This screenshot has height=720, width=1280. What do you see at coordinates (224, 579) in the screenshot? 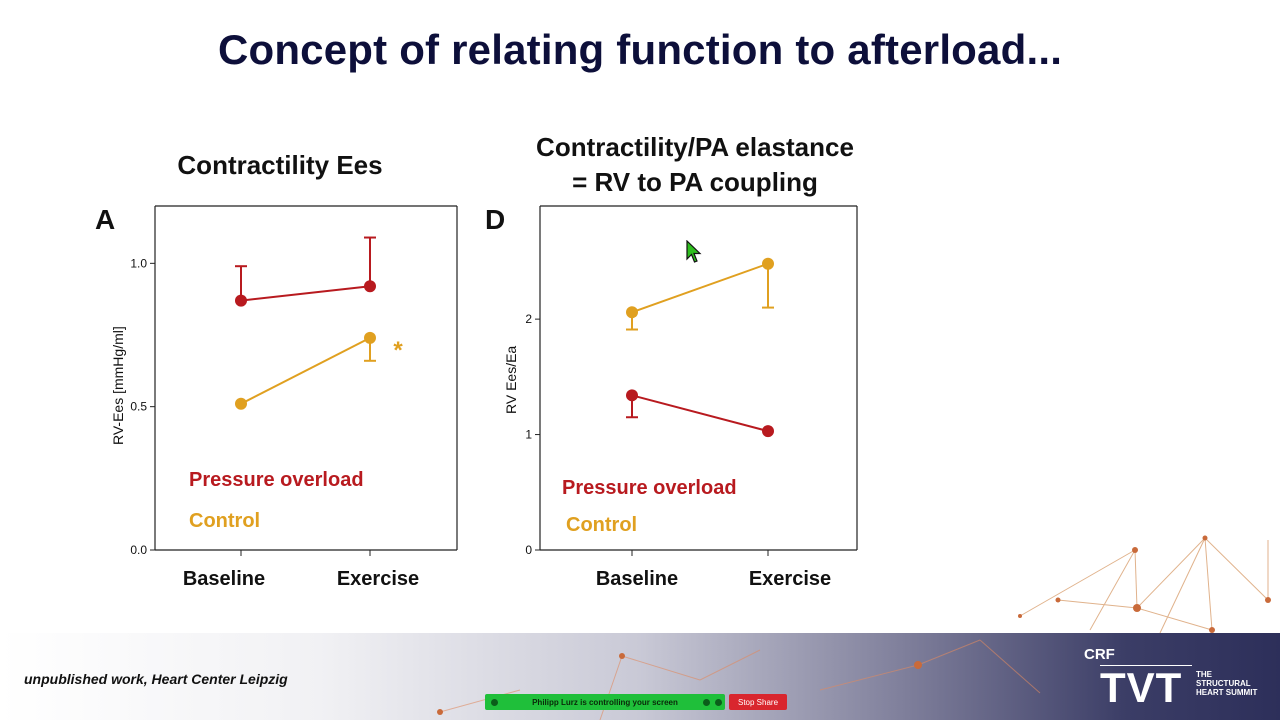
I see `chart-a-xtick-baseline: Baseline` at bounding box center [224, 579].